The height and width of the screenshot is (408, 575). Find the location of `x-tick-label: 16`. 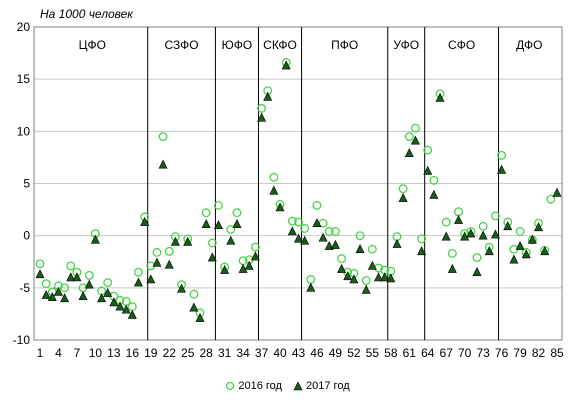

x-tick-label: 16 is located at coordinates (133, 353).